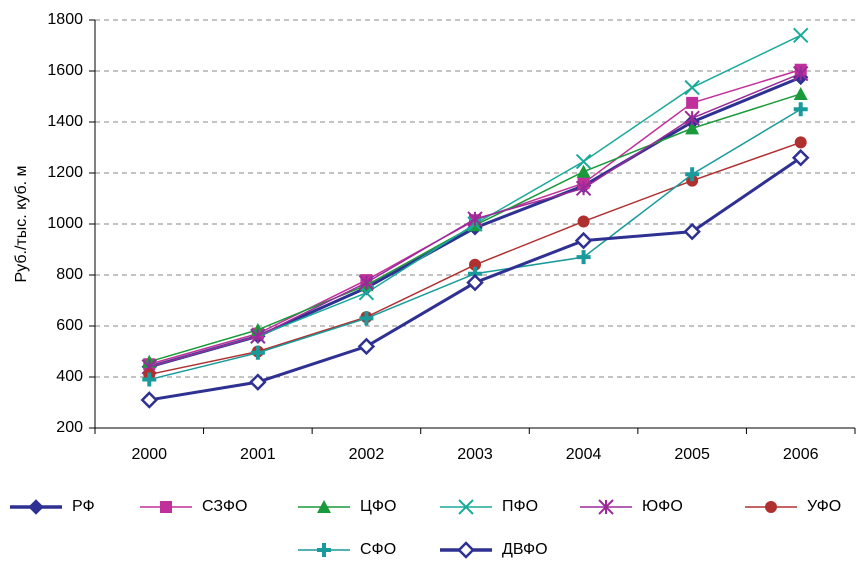 The height and width of the screenshot is (561, 858). What do you see at coordinates (224, 506) in the screenshot?
I see `legend-label: СЗФО` at bounding box center [224, 506].